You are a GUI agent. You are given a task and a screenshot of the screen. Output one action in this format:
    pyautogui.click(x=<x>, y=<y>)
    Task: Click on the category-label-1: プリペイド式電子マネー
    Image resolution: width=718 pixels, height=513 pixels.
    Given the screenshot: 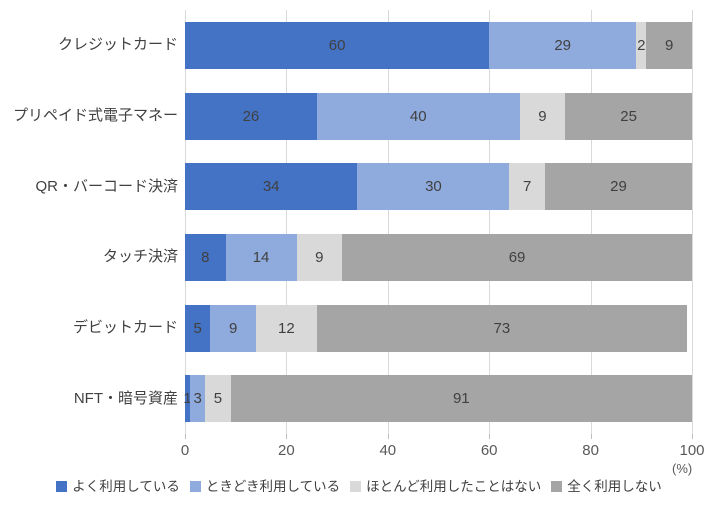 What is the action you would take?
    pyautogui.click(x=95, y=115)
    